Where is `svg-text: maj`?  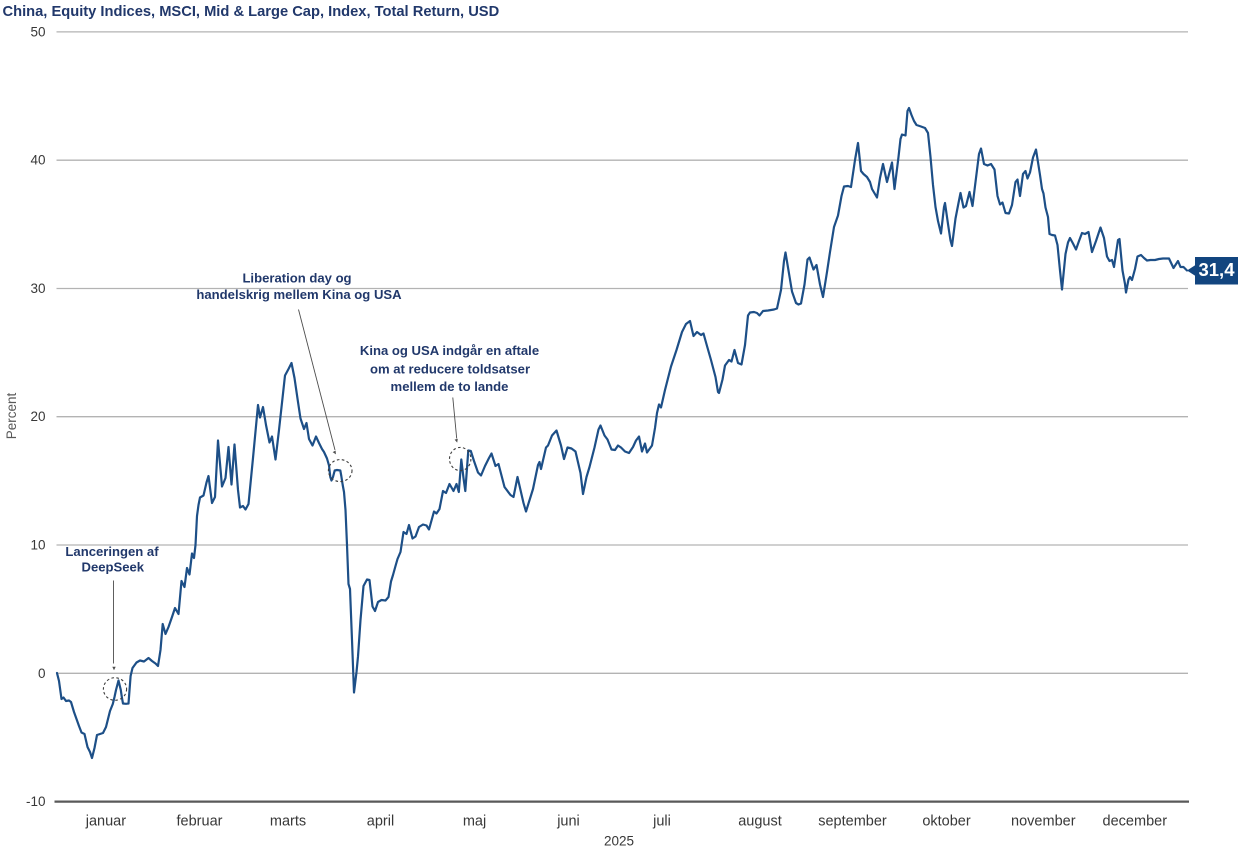
svg-text: maj is located at coordinates (474, 822).